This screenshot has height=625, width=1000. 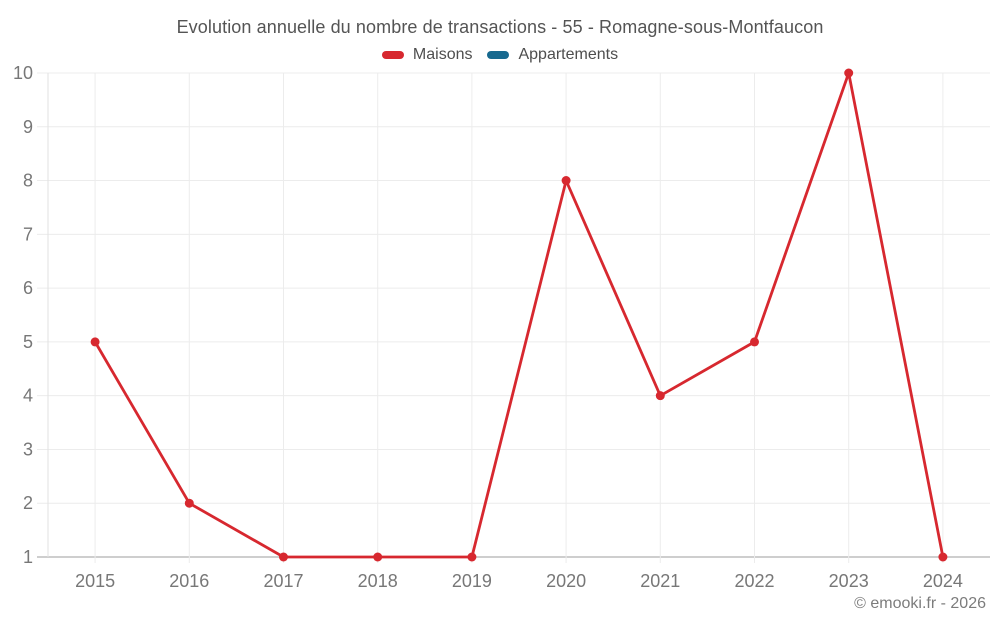 What do you see at coordinates (28, 449) in the screenshot?
I see `y-axis-tick-label: 3` at bounding box center [28, 449].